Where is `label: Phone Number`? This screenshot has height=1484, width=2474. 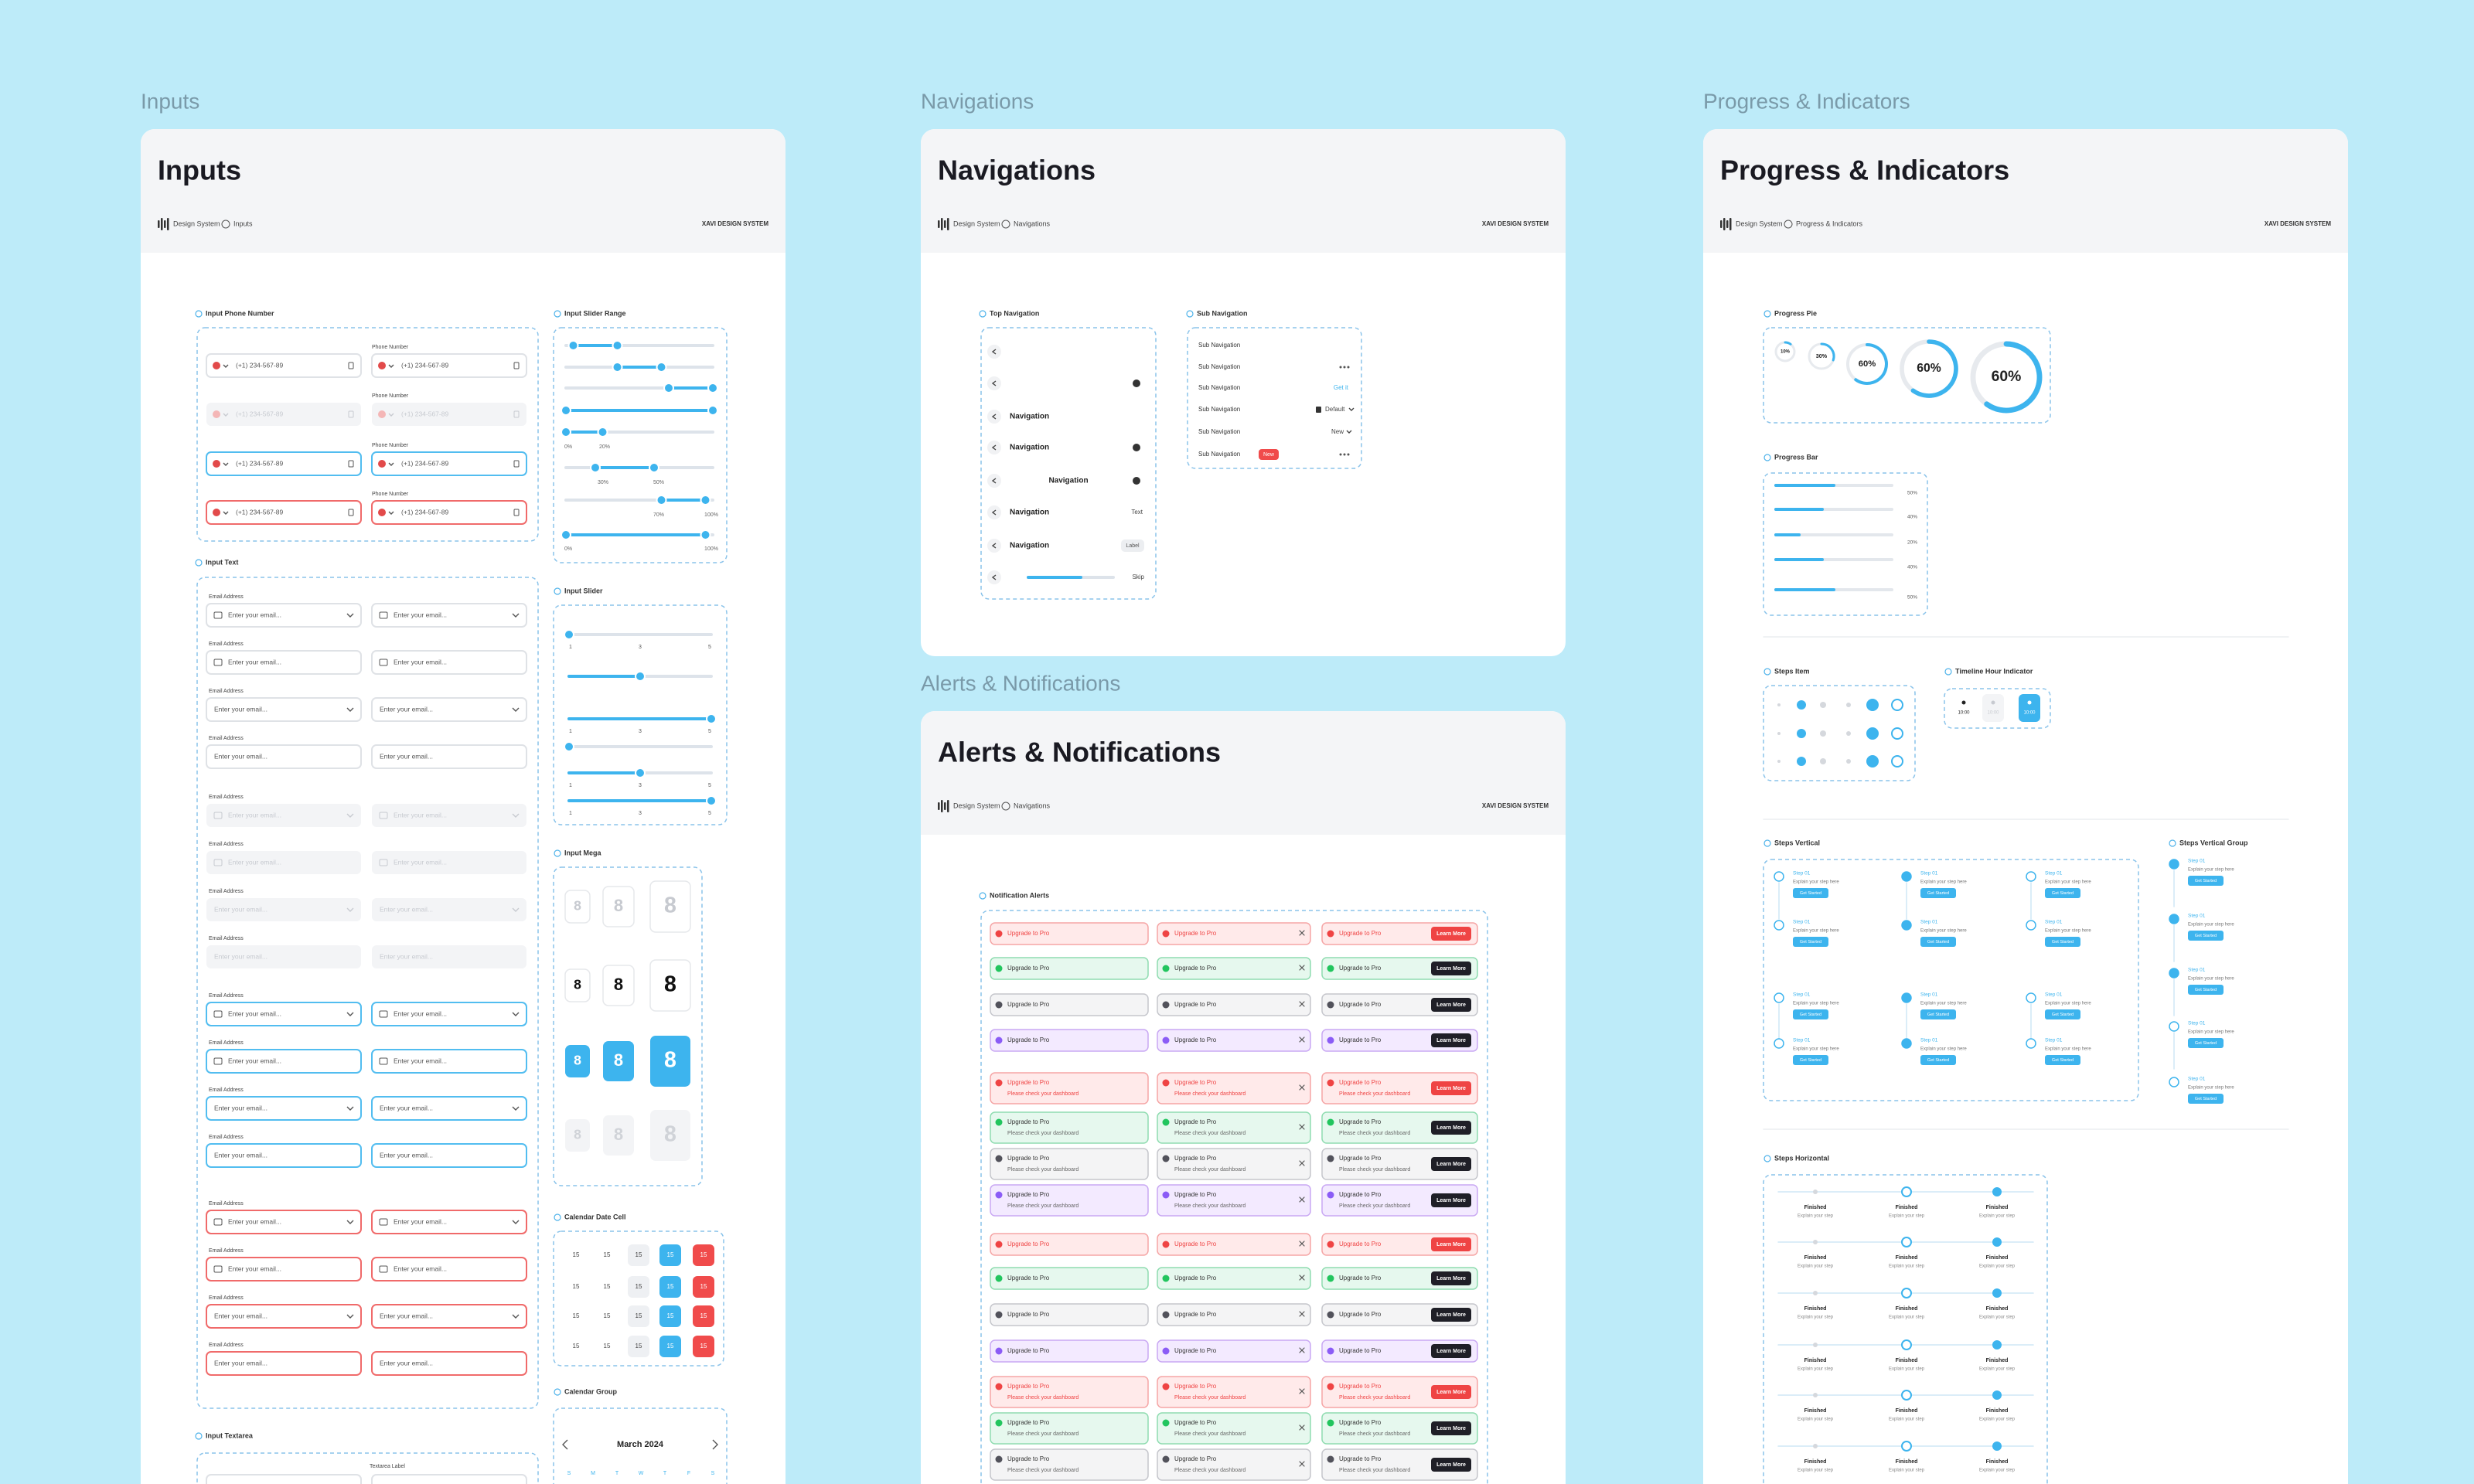 label: Phone Number is located at coordinates (390, 445).